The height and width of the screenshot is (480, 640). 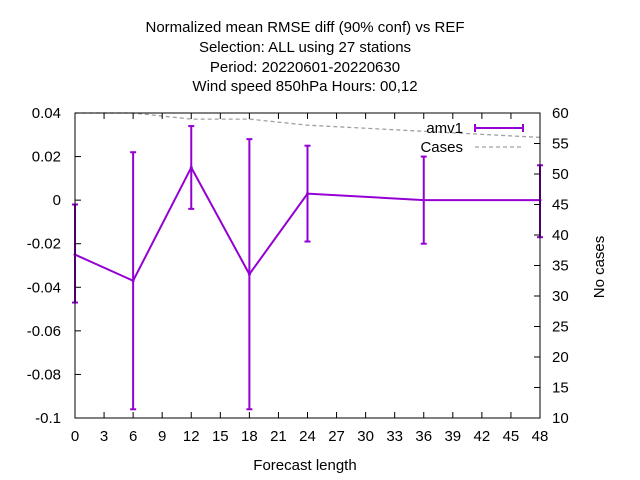 I want to click on x-tick-label: 15, so click(x=220, y=436).